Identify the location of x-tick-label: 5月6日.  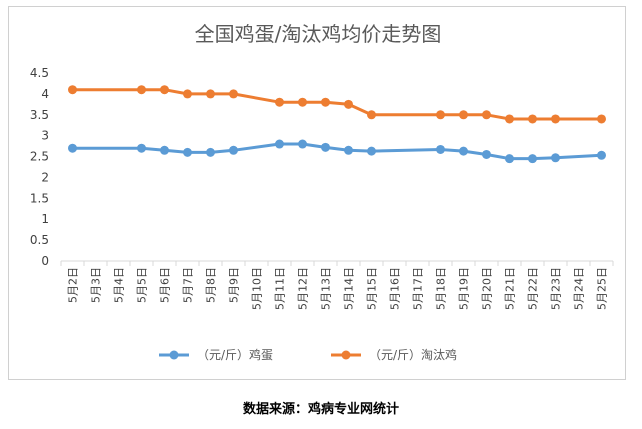
(165, 285).